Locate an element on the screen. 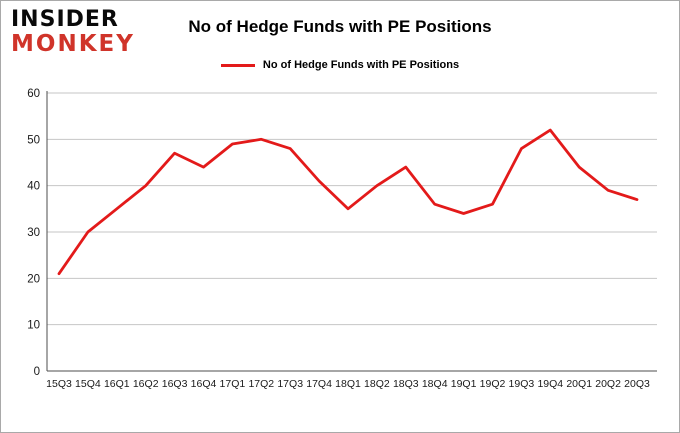  x-tick-label: 20Q3 is located at coordinates (637, 384).